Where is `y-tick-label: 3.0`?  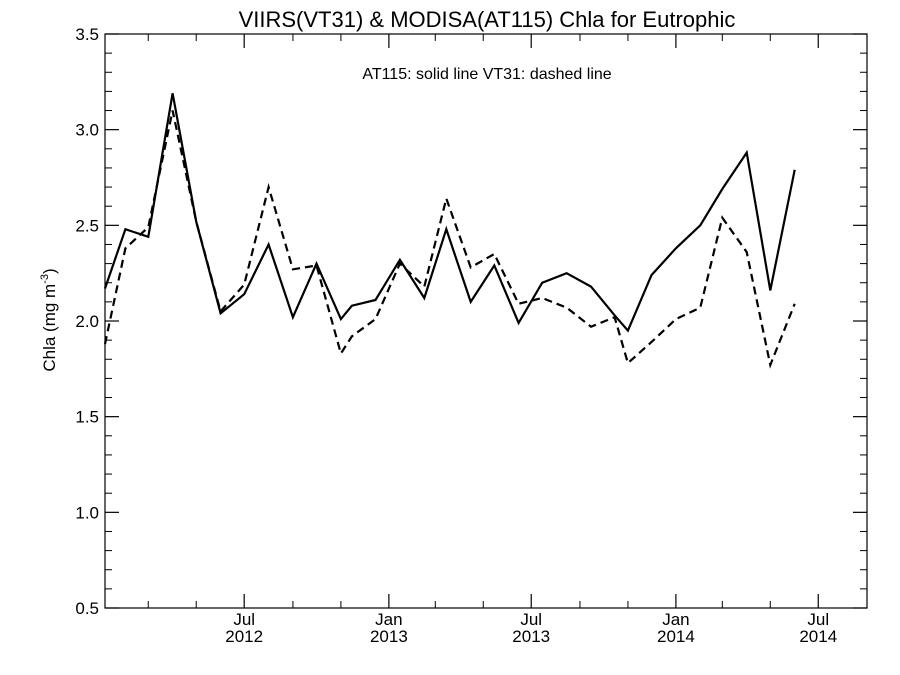 y-tick-label: 3.0 is located at coordinates (87, 130).